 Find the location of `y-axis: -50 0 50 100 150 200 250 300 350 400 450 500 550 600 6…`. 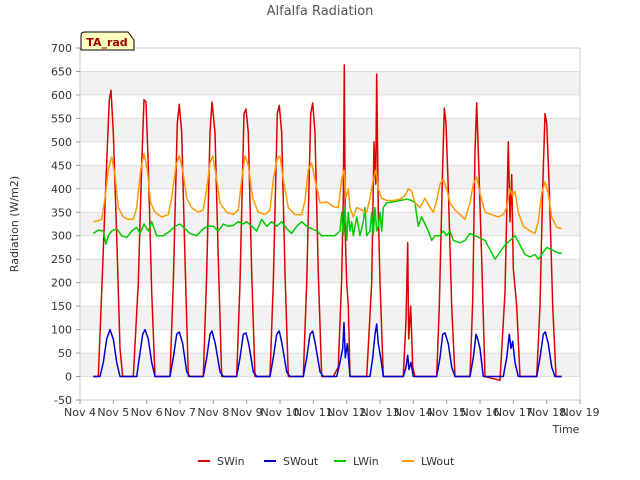

y-axis: -50 0 50 100 150 200 250 300 350 400 450 500 550 600 6… is located at coordinates (65, 224).